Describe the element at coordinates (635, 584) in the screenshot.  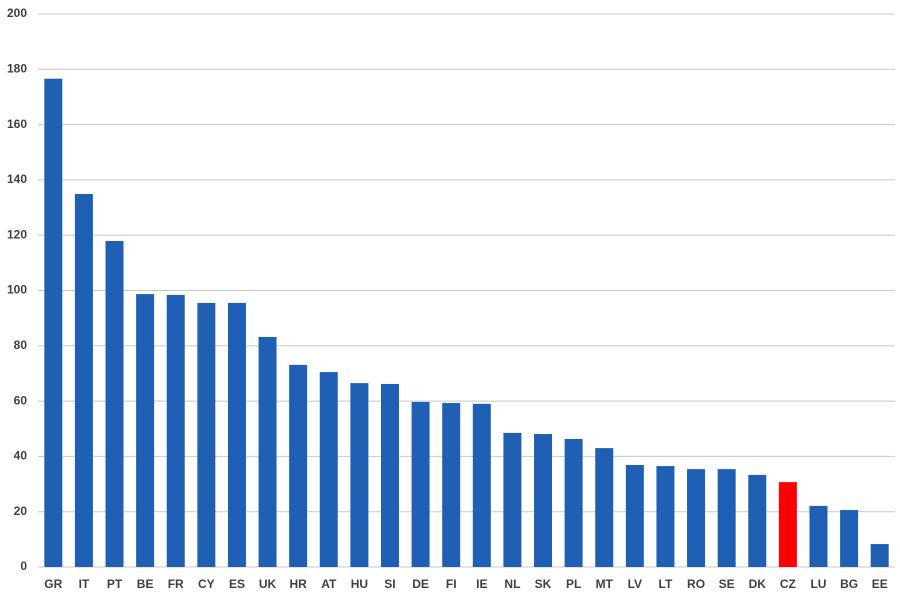
I see `x-tick-label: LV` at that location.